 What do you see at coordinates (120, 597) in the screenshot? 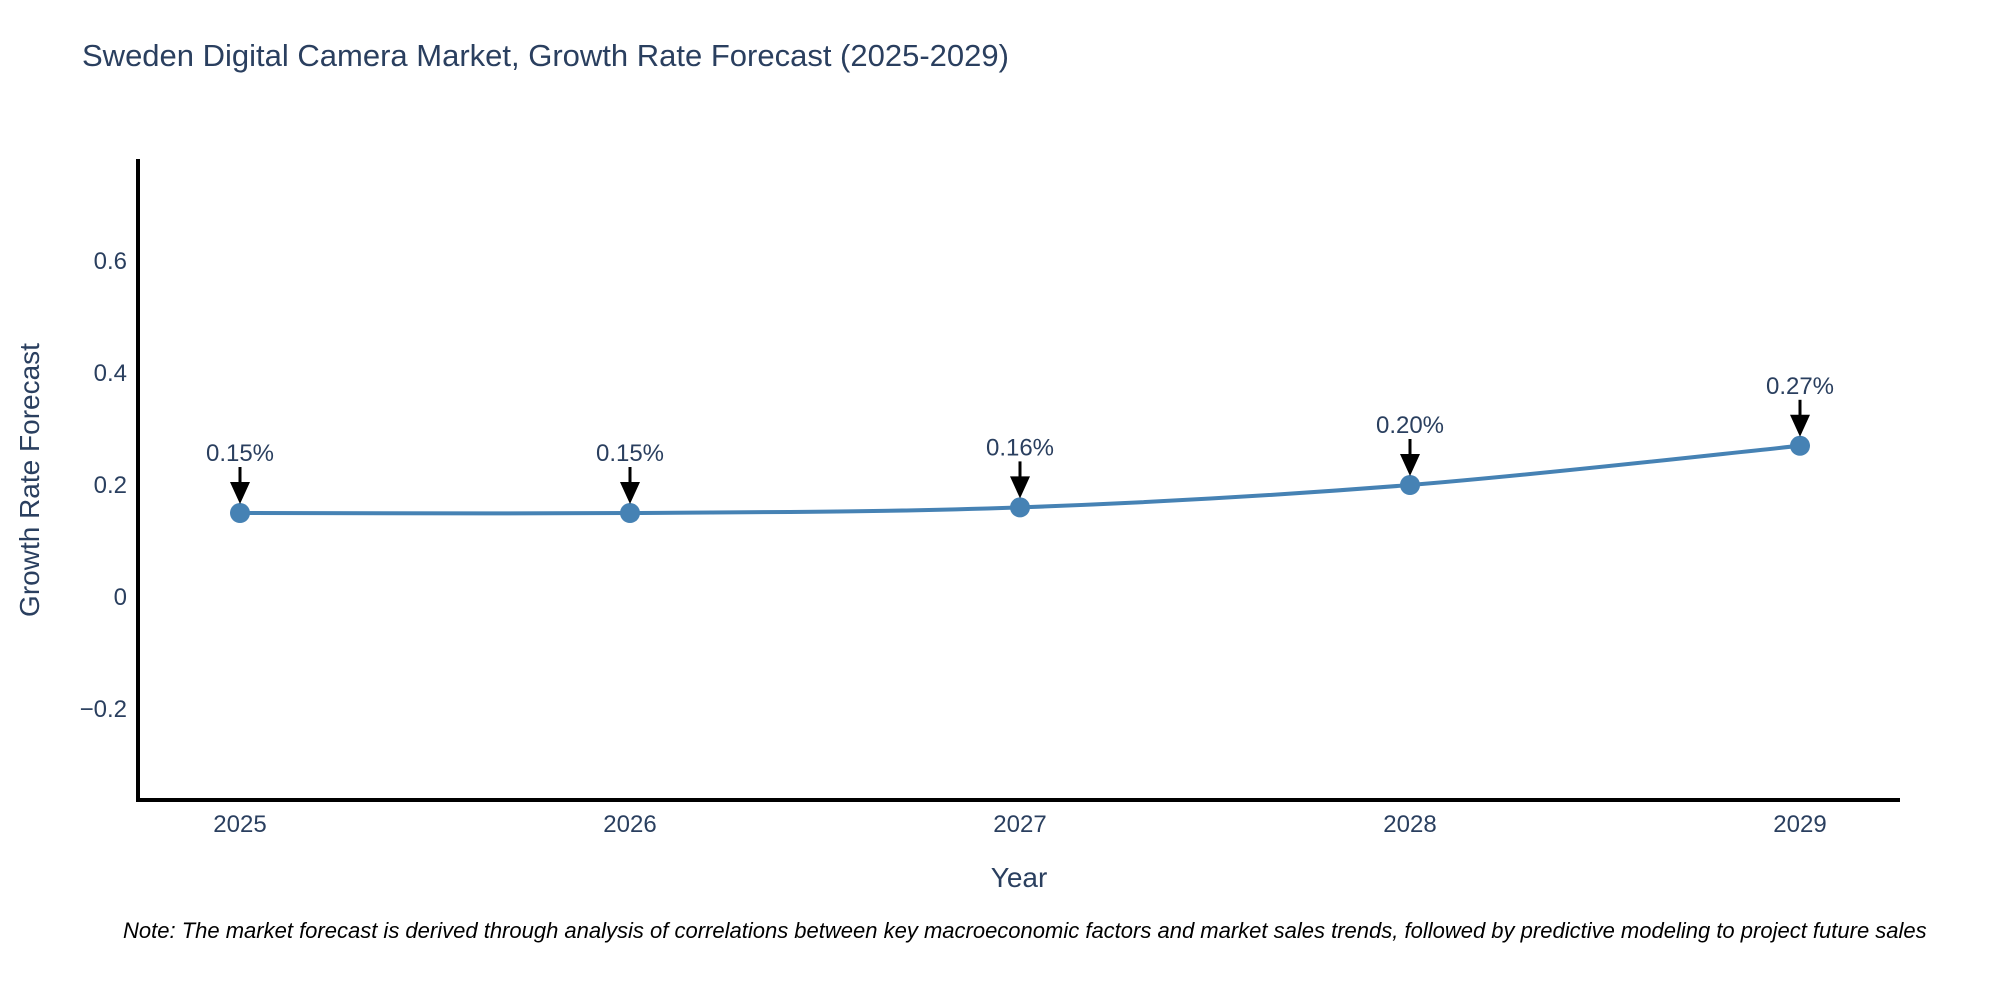
I see `y-tick-label: 0` at bounding box center [120, 597].